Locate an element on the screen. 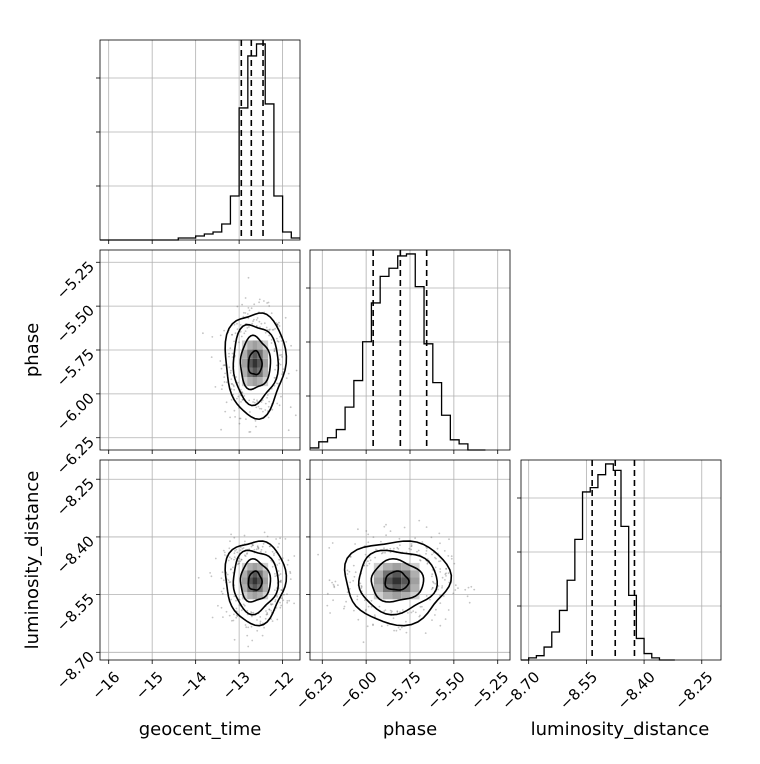  histogram-geocent-time is located at coordinates (200, 142).